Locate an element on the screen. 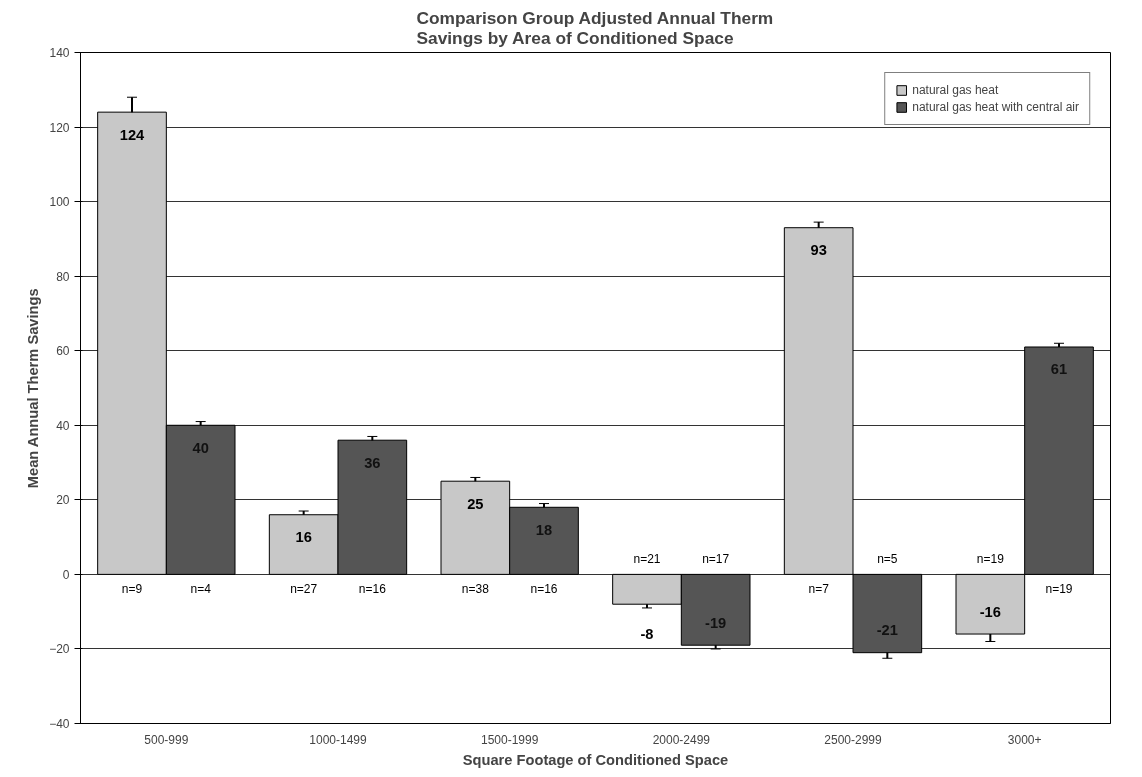 The image size is (1142, 777). legend-label: natural gas heat with central air is located at coordinates (995, 107).